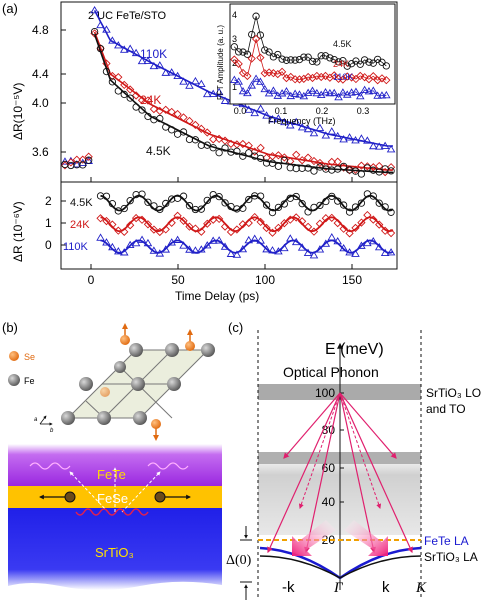  Describe the element at coordinates (112, 498) in the screenshot. I see `fese-layer-label: FeSe` at that location.